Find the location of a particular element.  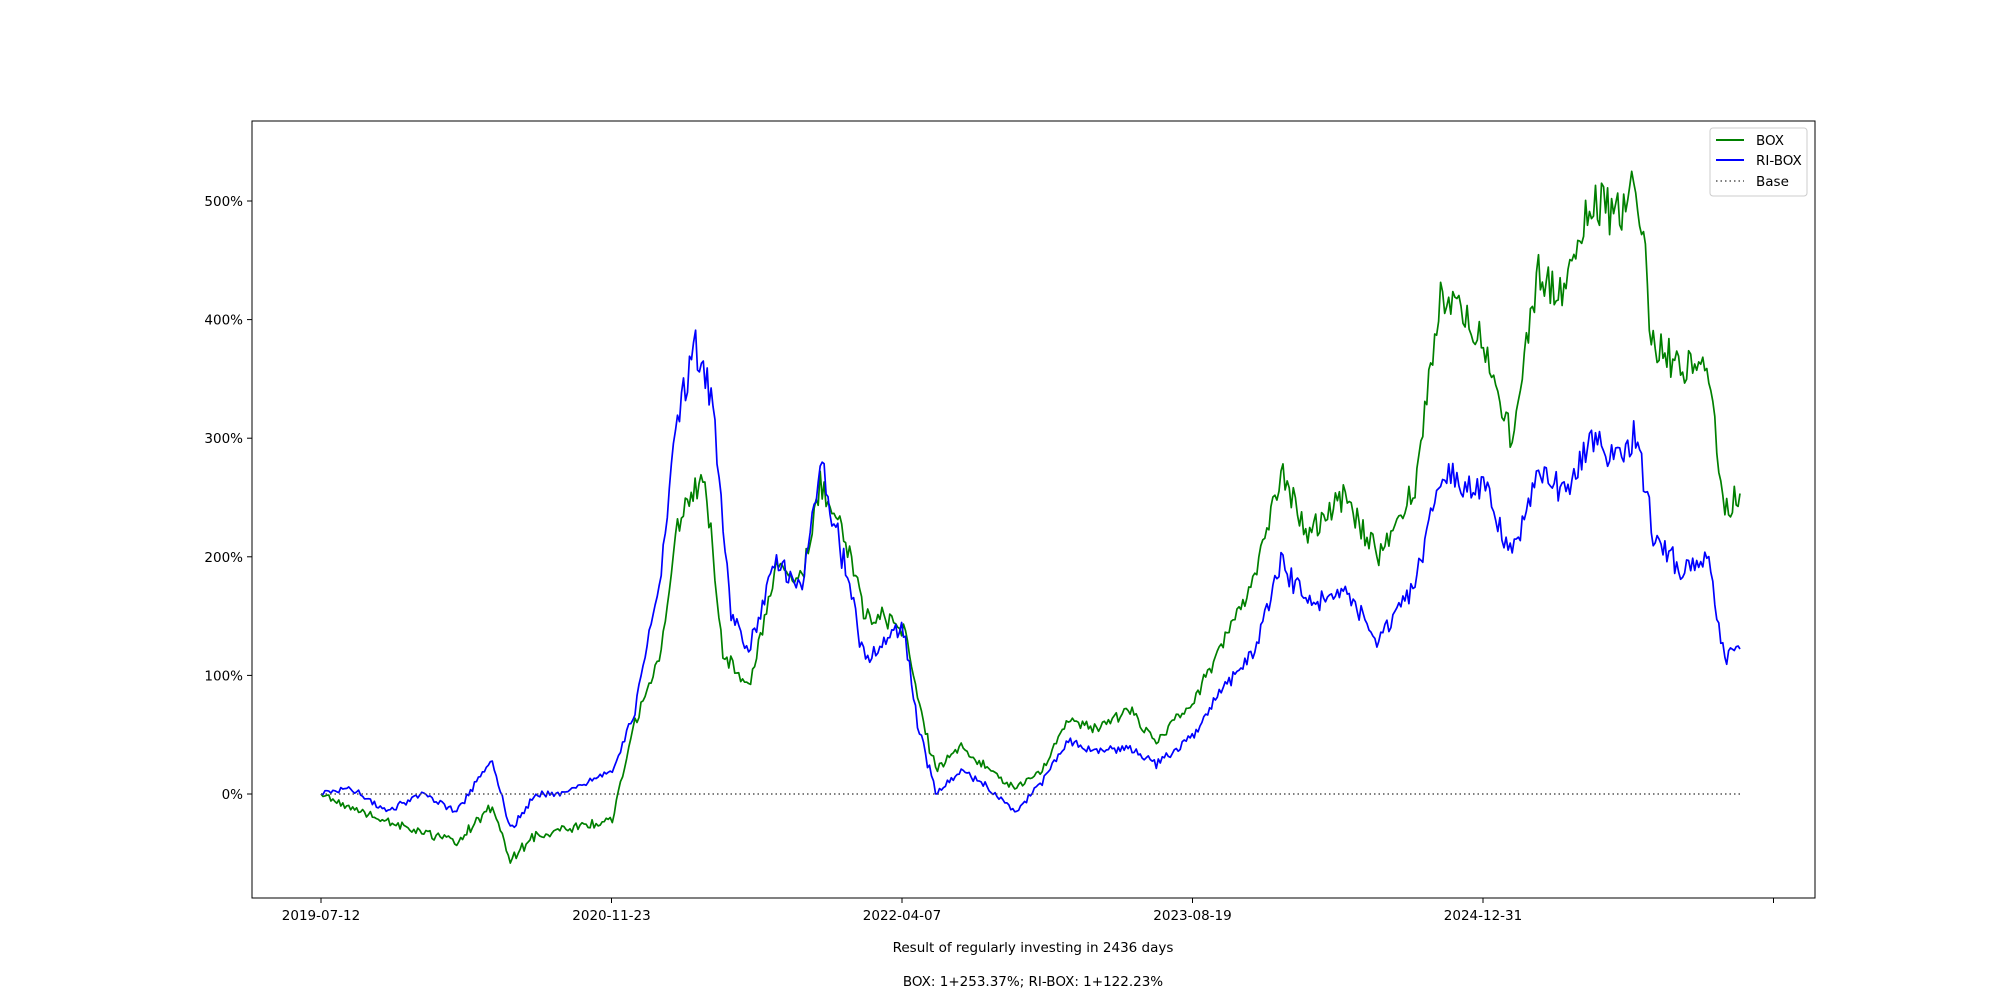

x-tick-label: 2023-08-19 is located at coordinates (1192, 916).